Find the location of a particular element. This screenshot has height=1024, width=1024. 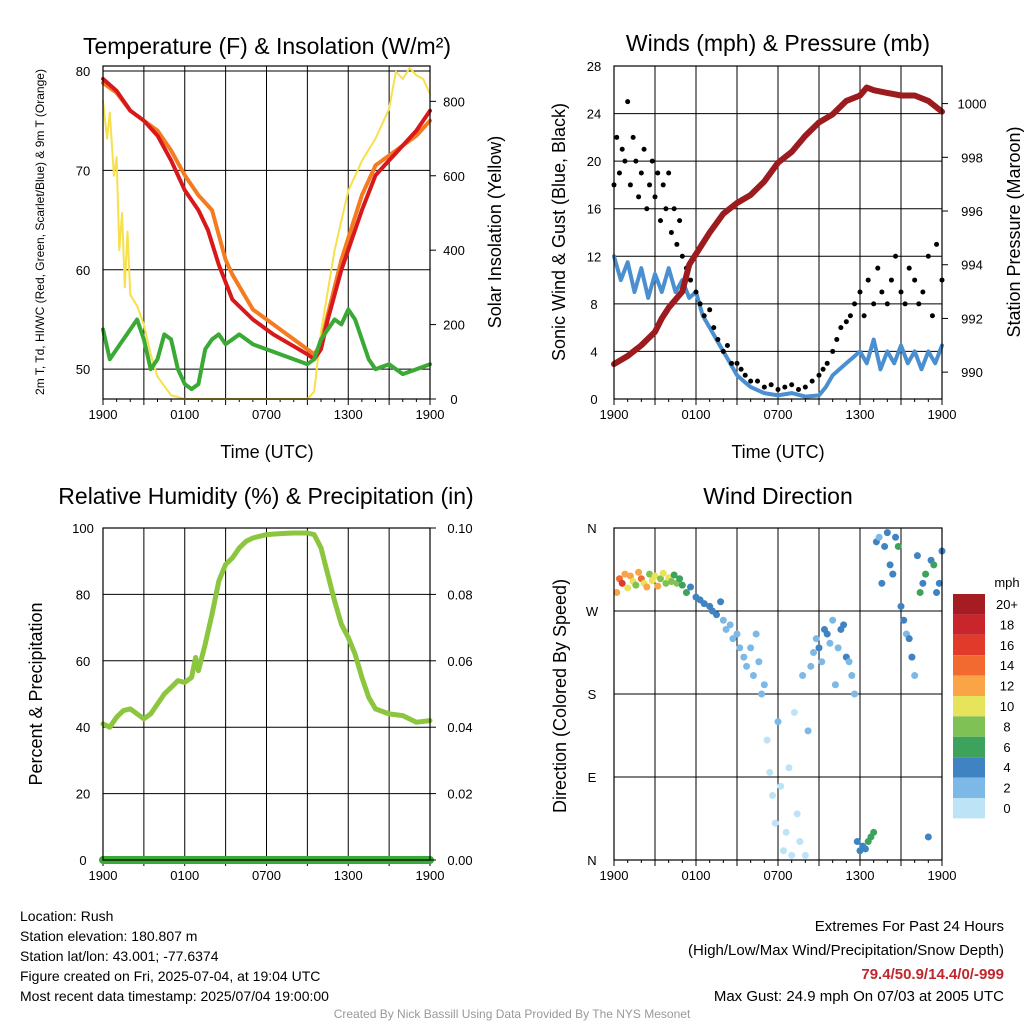

x-tick-label: 1300 is located at coordinates (860, 414).